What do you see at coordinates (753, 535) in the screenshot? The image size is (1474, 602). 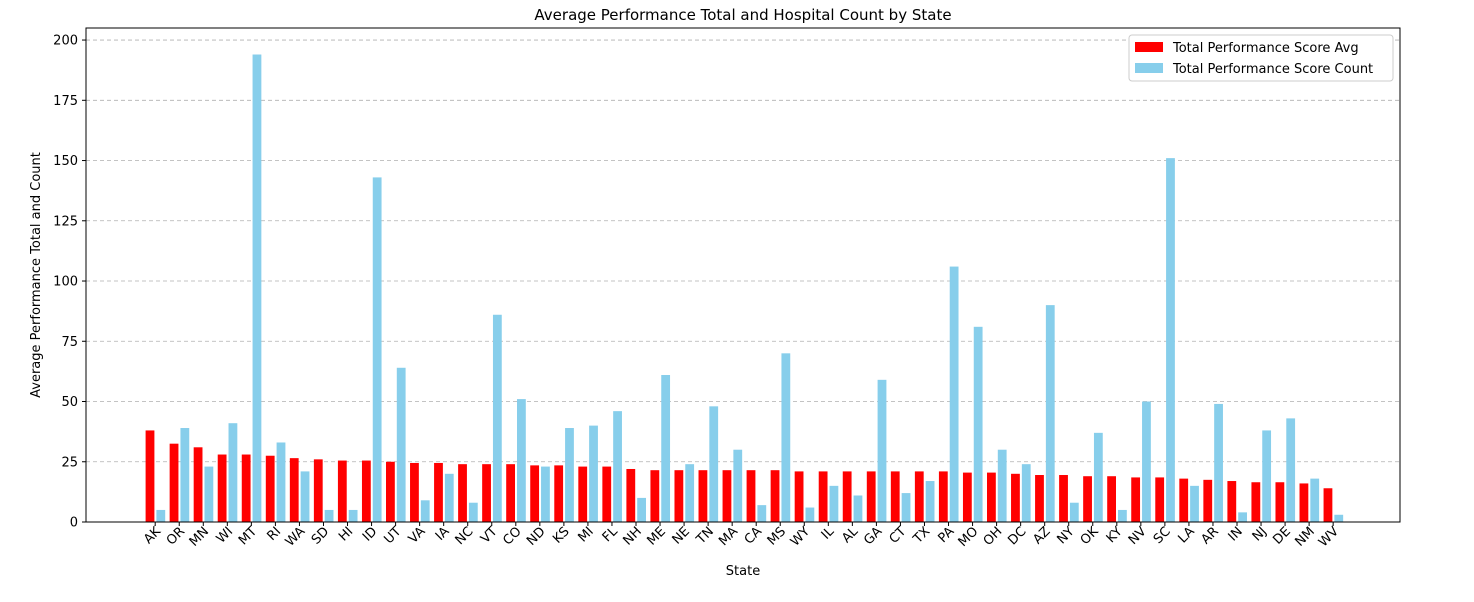 I see `x-tick-label: CA` at bounding box center [753, 535].